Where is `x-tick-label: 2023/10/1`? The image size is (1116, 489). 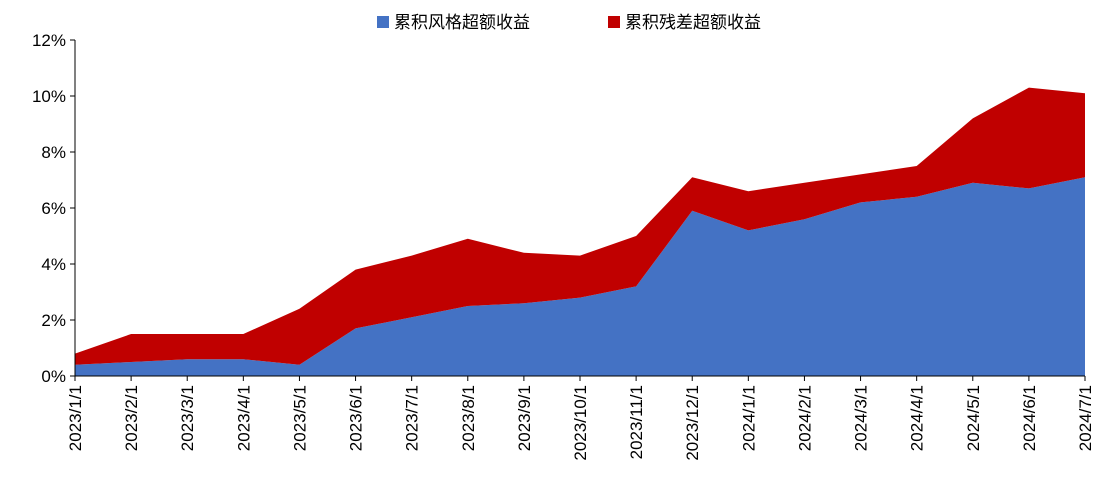 x-tick-label: 2023/10/1 is located at coordinates (580, 423).